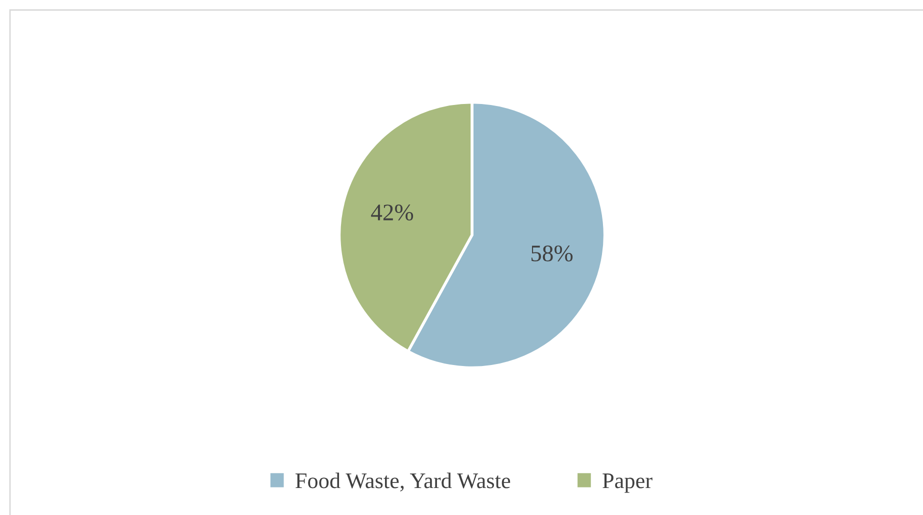  What do you see at coordinates (403, 482) in the screenshot?
I see `legend-label: Food Waste, Yard Waste` at bounding box center [403, 482].